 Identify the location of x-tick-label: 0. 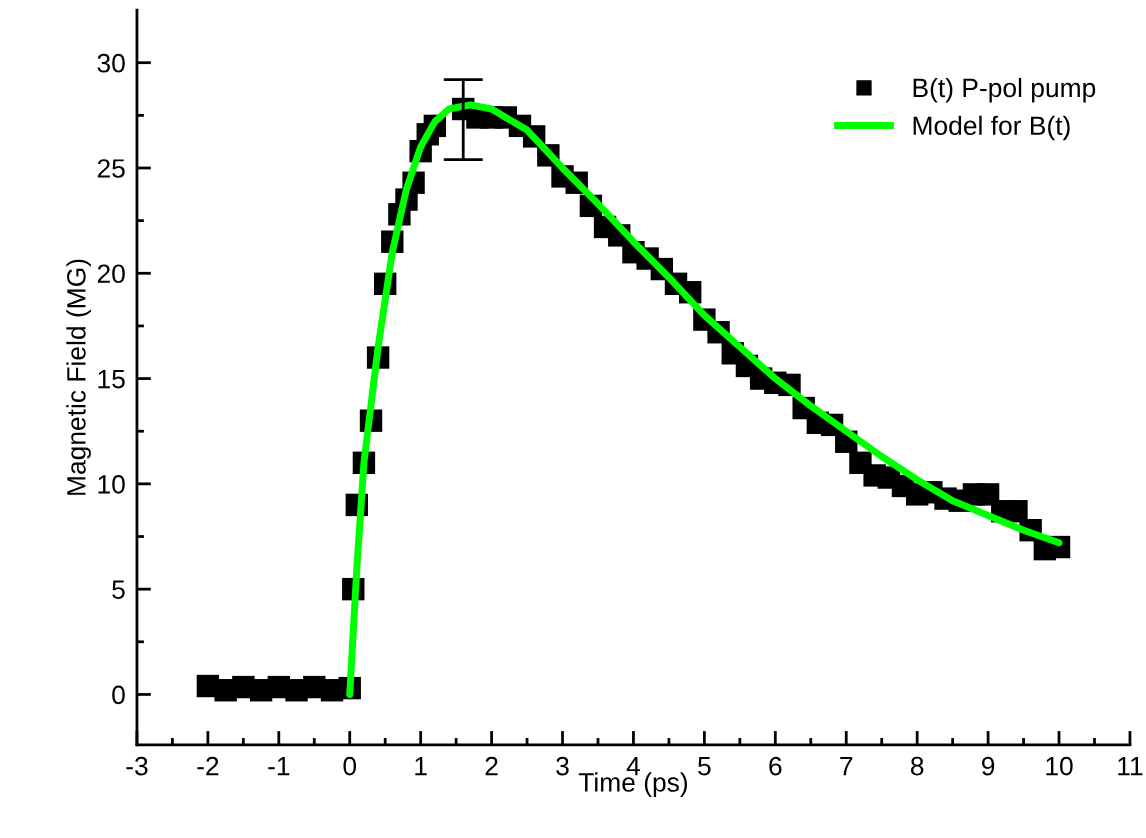
(350, 766).